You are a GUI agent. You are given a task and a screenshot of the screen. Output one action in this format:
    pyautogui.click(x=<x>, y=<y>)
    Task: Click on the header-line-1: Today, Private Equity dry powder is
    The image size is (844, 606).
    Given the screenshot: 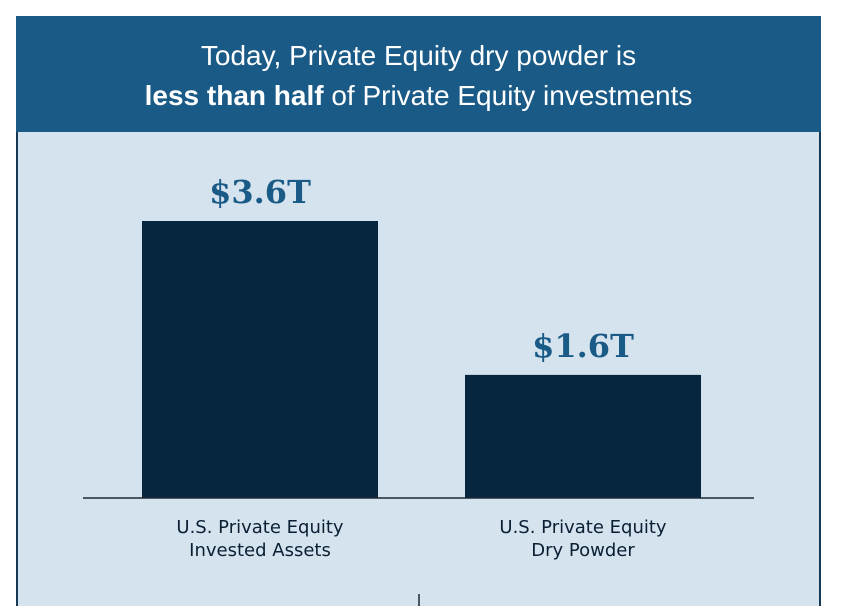 What is the action you would take?
    pyautogui.click(x=418, y=55)
    